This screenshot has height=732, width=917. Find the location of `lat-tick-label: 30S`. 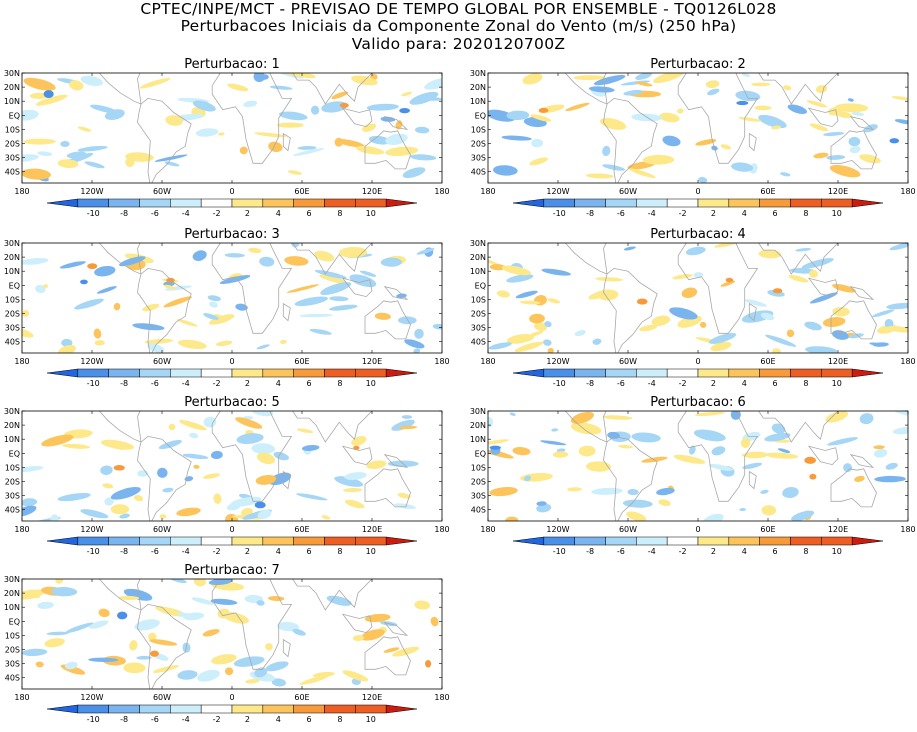

lat-tick-label: 30S is located at coordinates (478, 496).